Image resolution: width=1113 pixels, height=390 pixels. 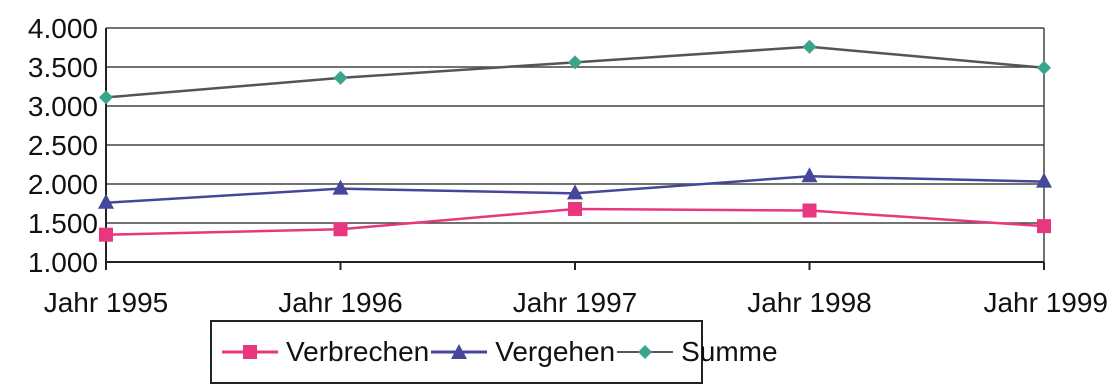 I want to click on chart-legend: Verbrechen Vergehen Summe, so click(x=494, y=352).